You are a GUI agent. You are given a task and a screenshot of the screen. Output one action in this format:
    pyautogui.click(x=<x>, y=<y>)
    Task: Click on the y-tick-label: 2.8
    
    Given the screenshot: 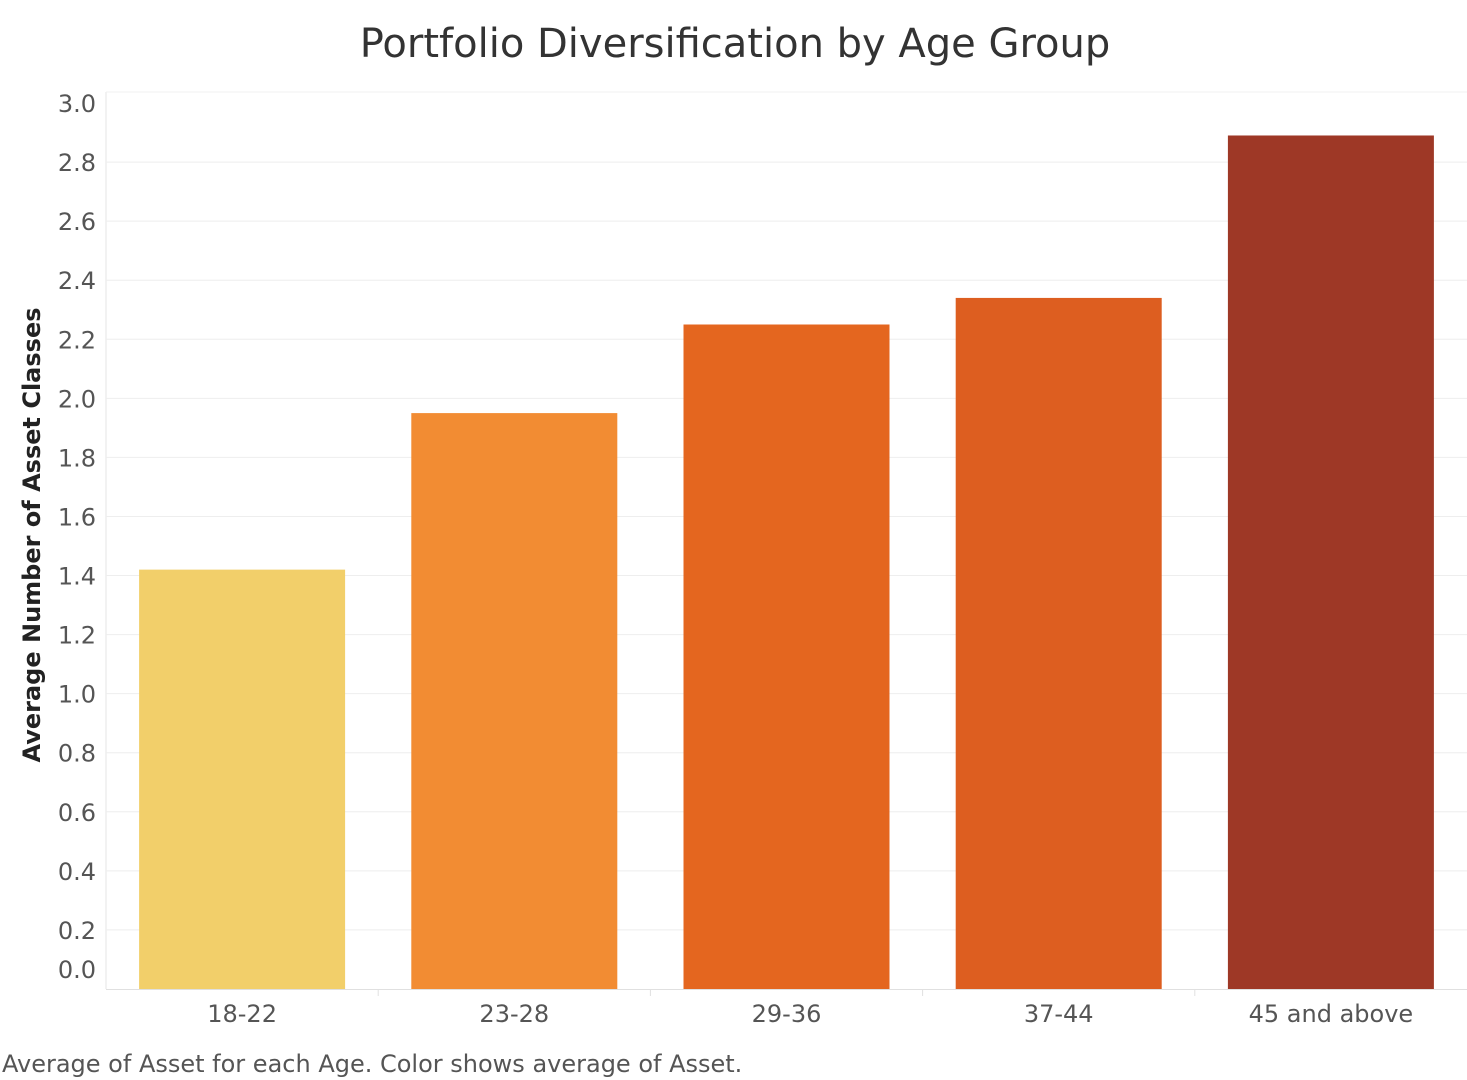 What is the action you would take?
    pyautogui.click(x=77, y=163)
    